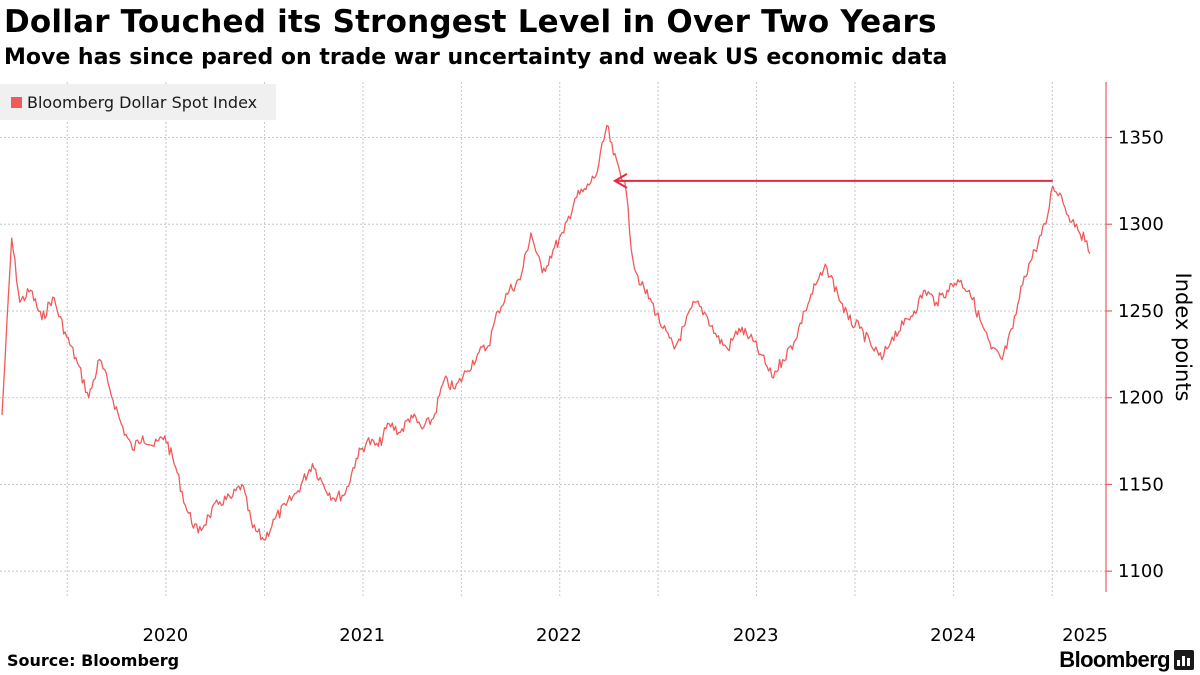 This screenshot has height=675, width=1200. Describe the element at coordinates (559, 635) in the screenshot. I see `x-tick-label: 2022` at that location.